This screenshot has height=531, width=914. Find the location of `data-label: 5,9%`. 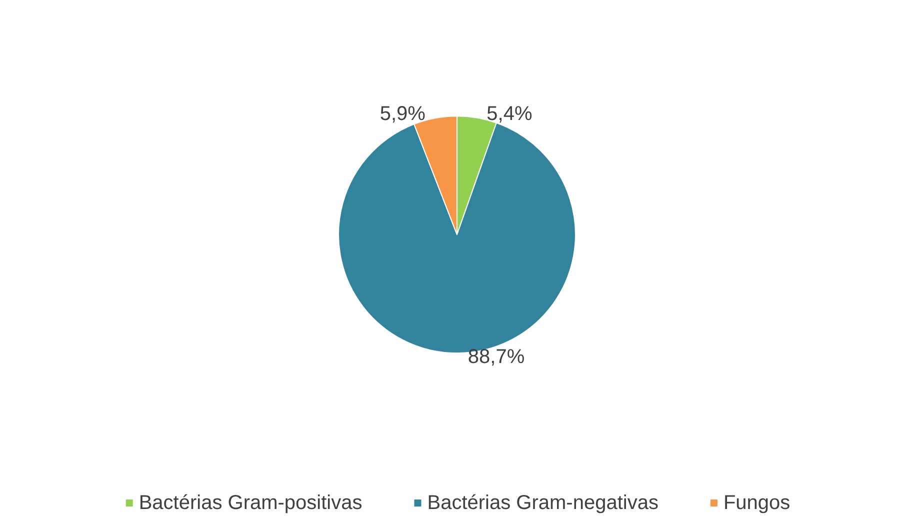

data-label: 5,9% is located at coordinates (403, 114).